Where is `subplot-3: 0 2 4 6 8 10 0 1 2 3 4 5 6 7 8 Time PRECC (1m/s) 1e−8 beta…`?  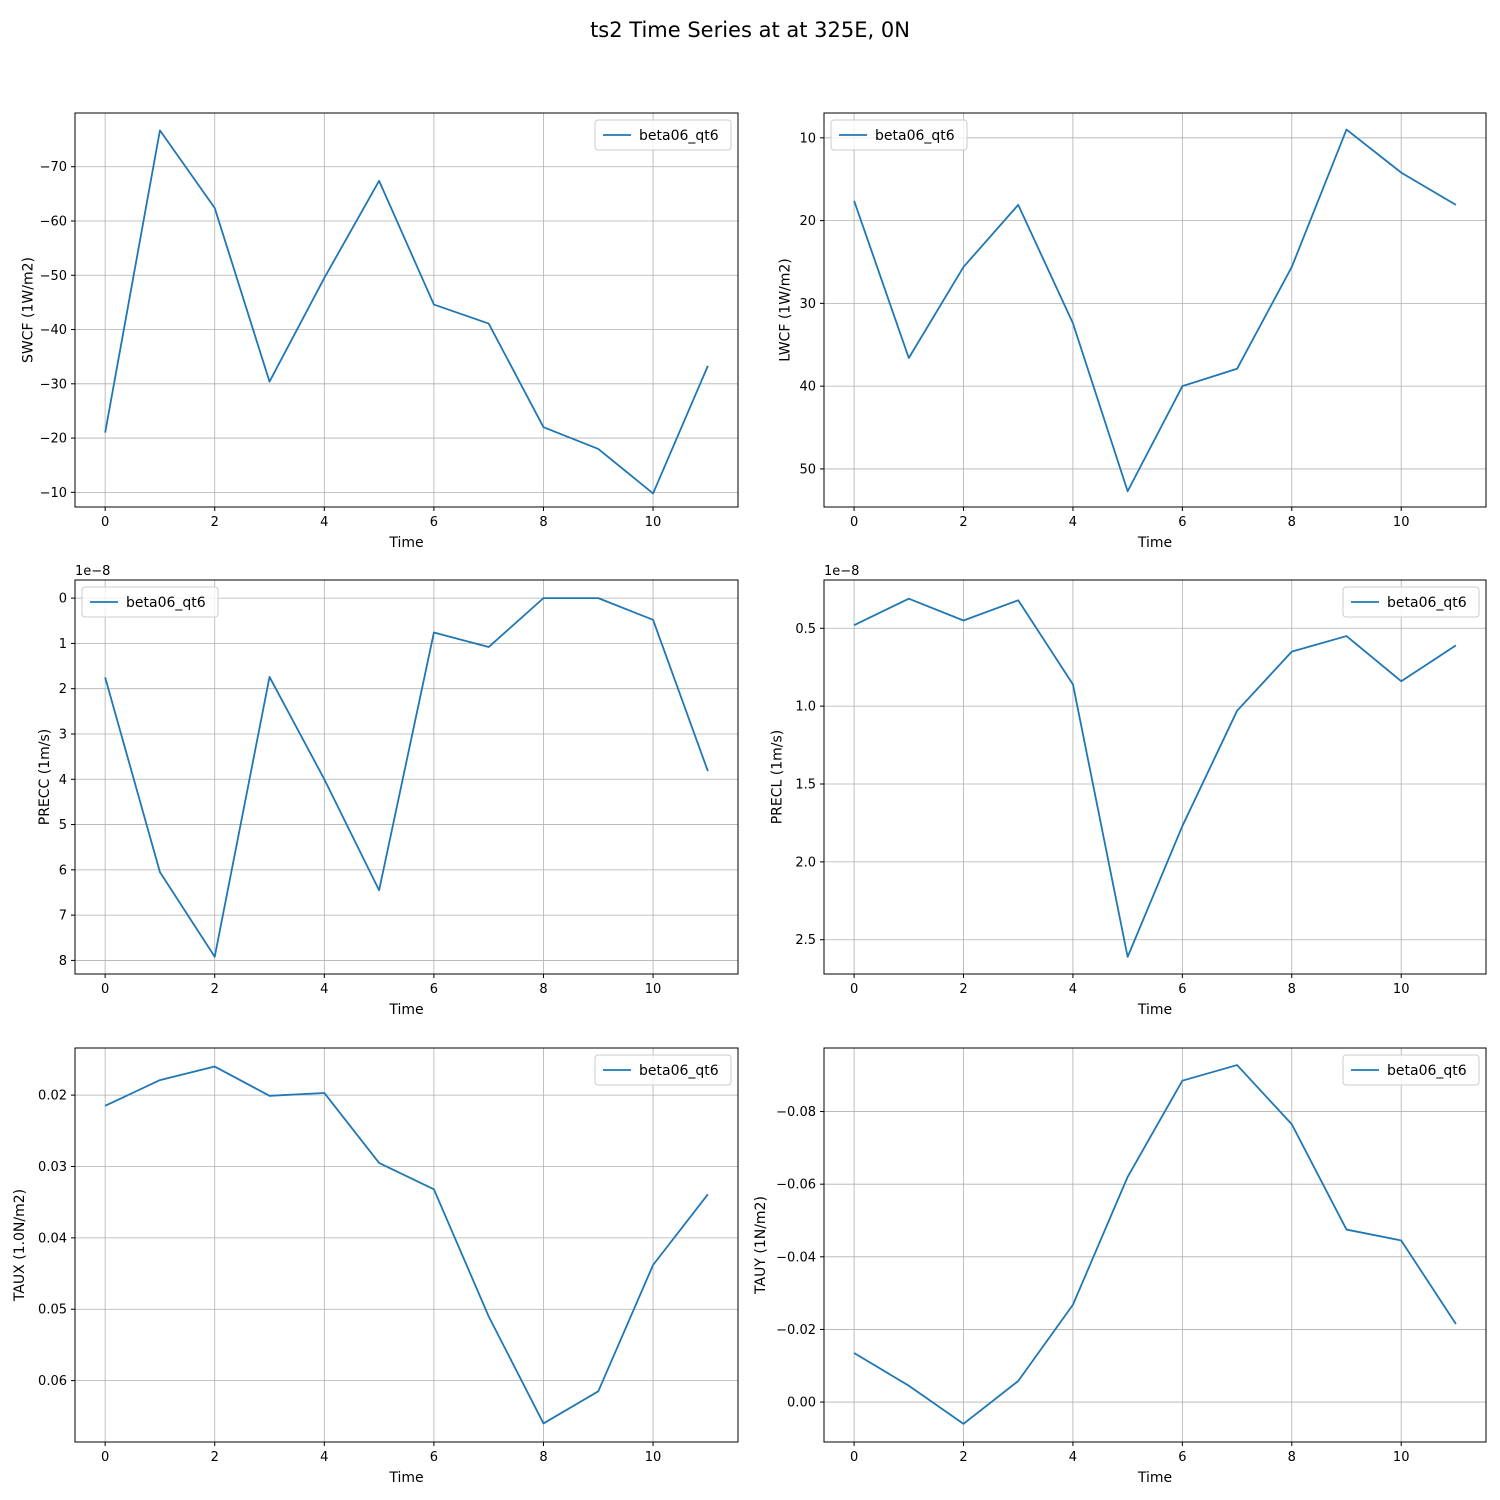
subplot-3: 0 2 4 6 8 10 0 1 2 3 4 5 6 7 8 Time PRECC (1m/s) 1e−8 beta… is located at coordinates (388, 791).